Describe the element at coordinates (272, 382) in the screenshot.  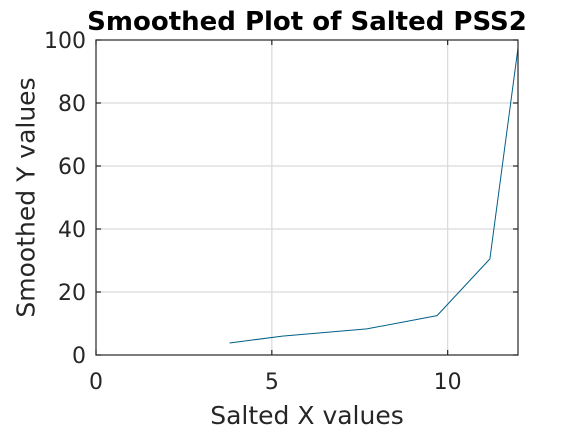
I see `x-tick-label: 5` at that location.